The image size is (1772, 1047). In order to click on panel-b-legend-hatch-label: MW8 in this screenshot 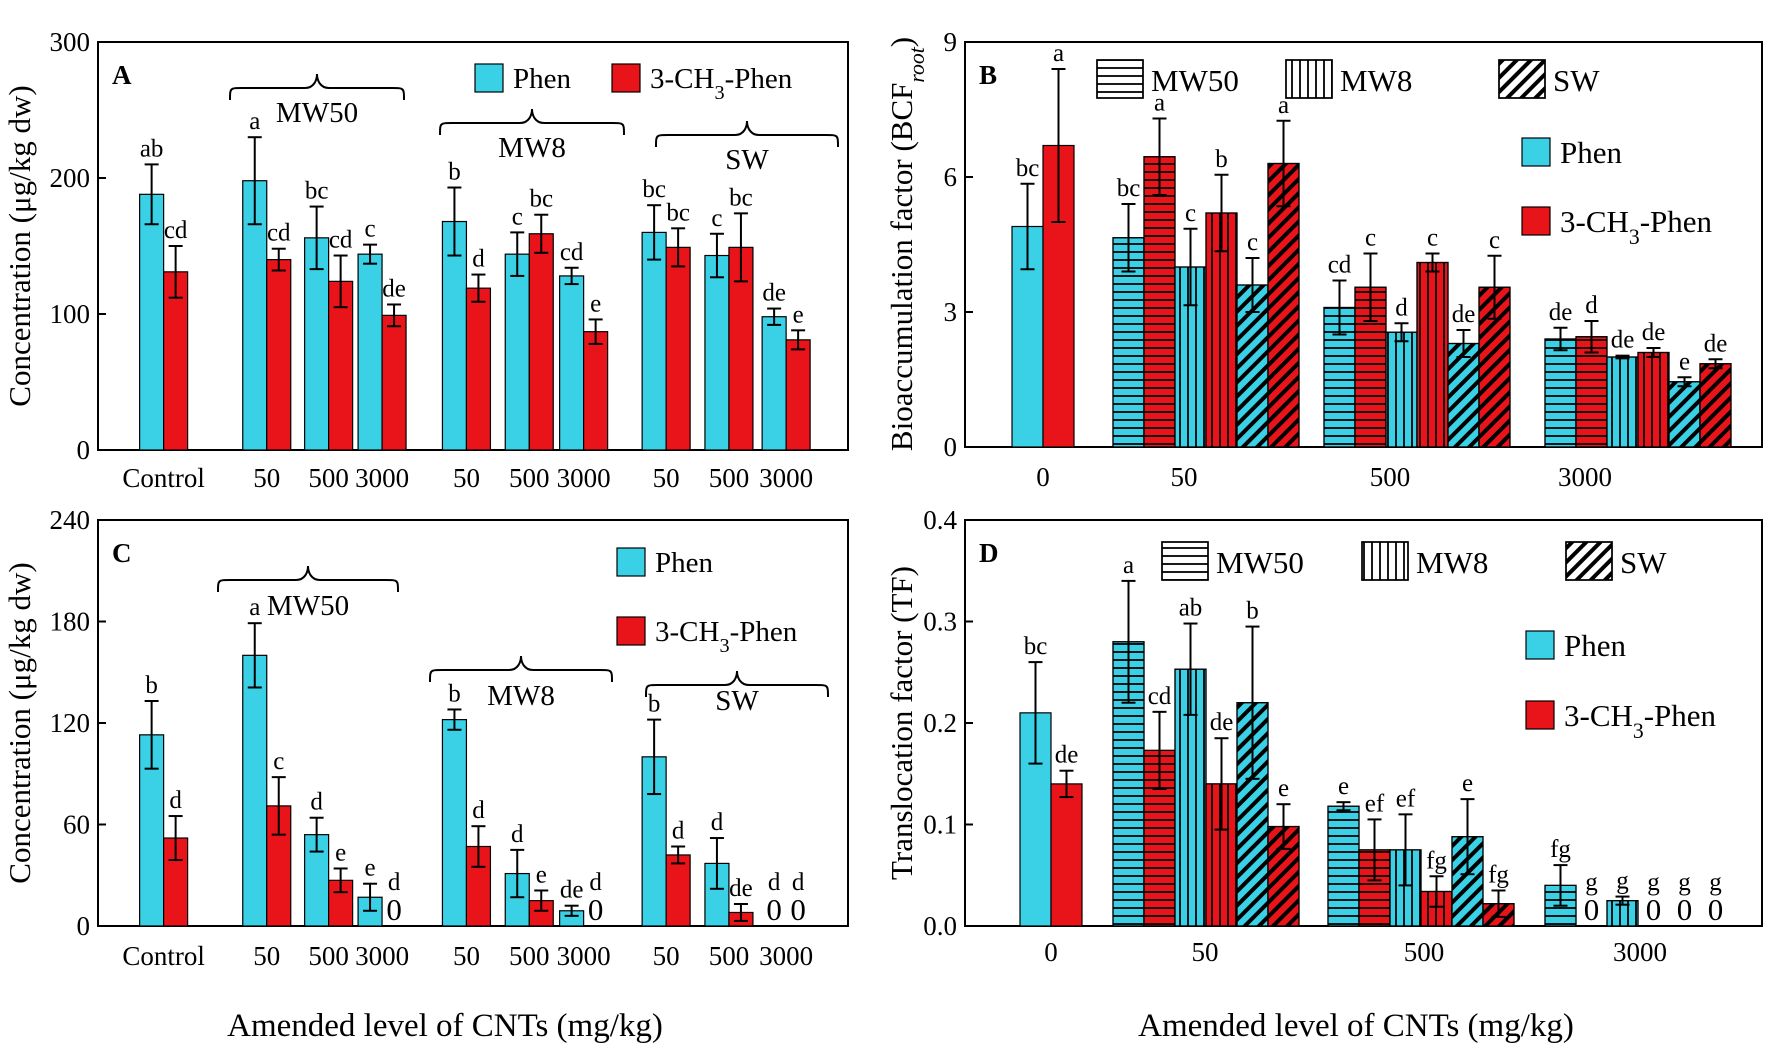, I will do `click(1376, 80)`.